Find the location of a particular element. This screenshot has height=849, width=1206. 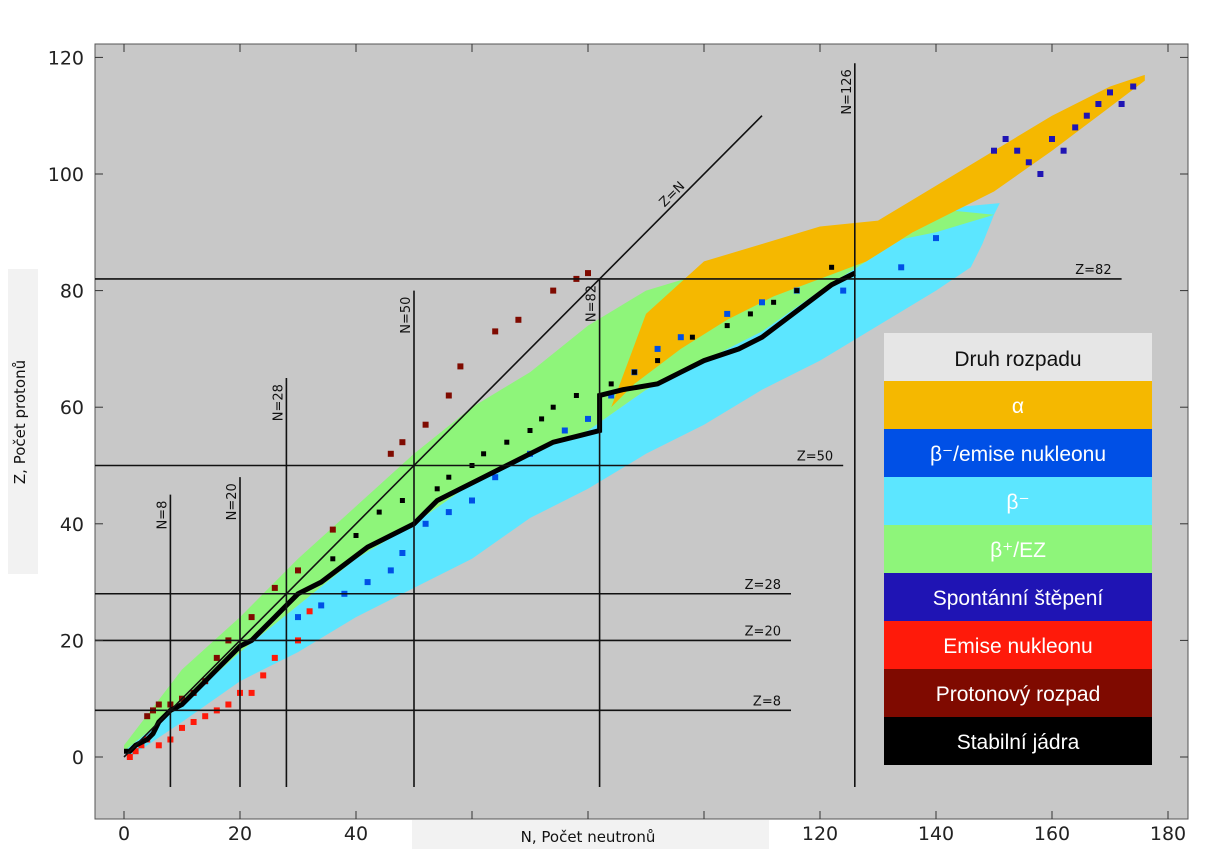

x-tick-label: 140 is located at coordinates (936, 834).